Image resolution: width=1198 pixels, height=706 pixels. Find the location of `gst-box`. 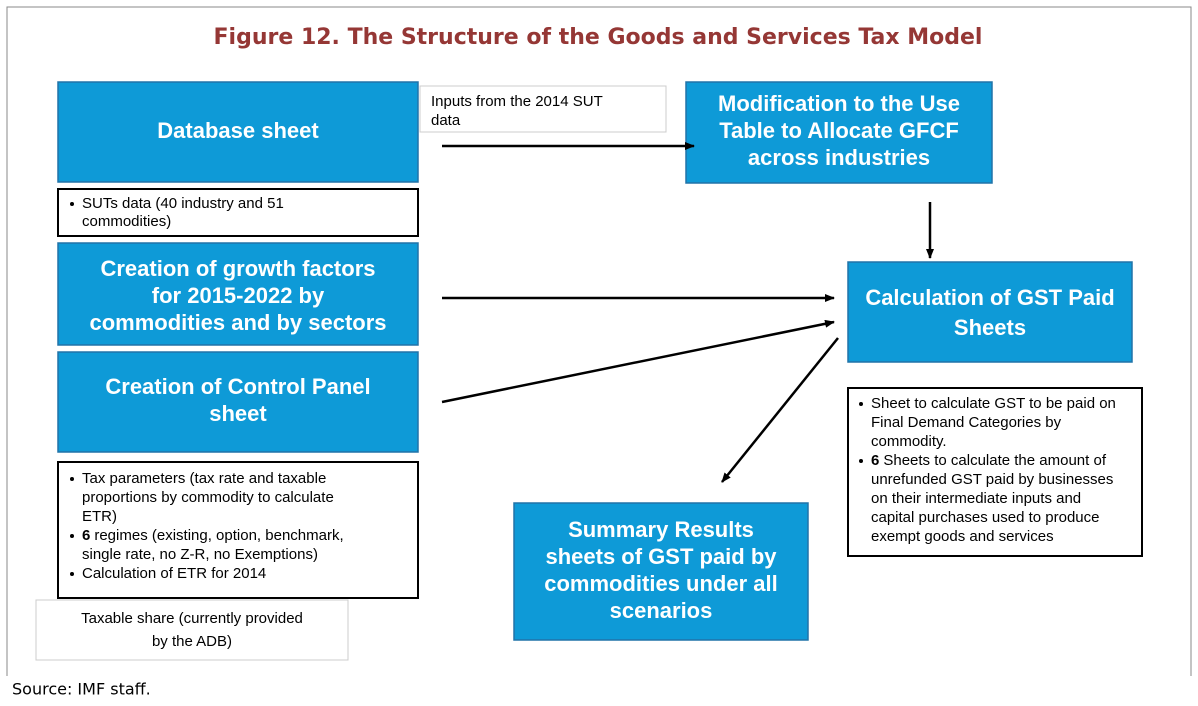

gst-box is located at coordinates (990, 312).